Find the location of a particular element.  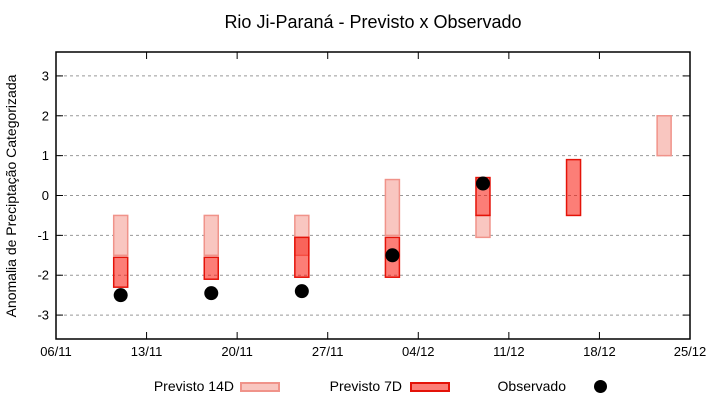

y-tick-label: 3 is located at coordinates (45, 75).